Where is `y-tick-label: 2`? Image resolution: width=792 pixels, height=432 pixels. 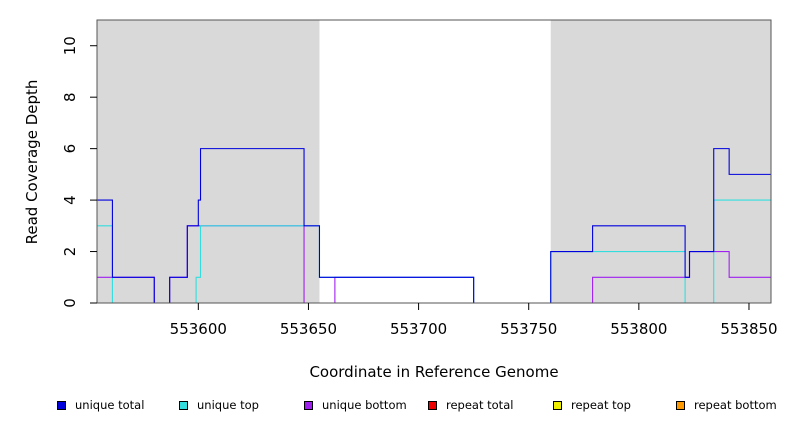
y-tick-label: 2 is located at coordinates (70, 252).